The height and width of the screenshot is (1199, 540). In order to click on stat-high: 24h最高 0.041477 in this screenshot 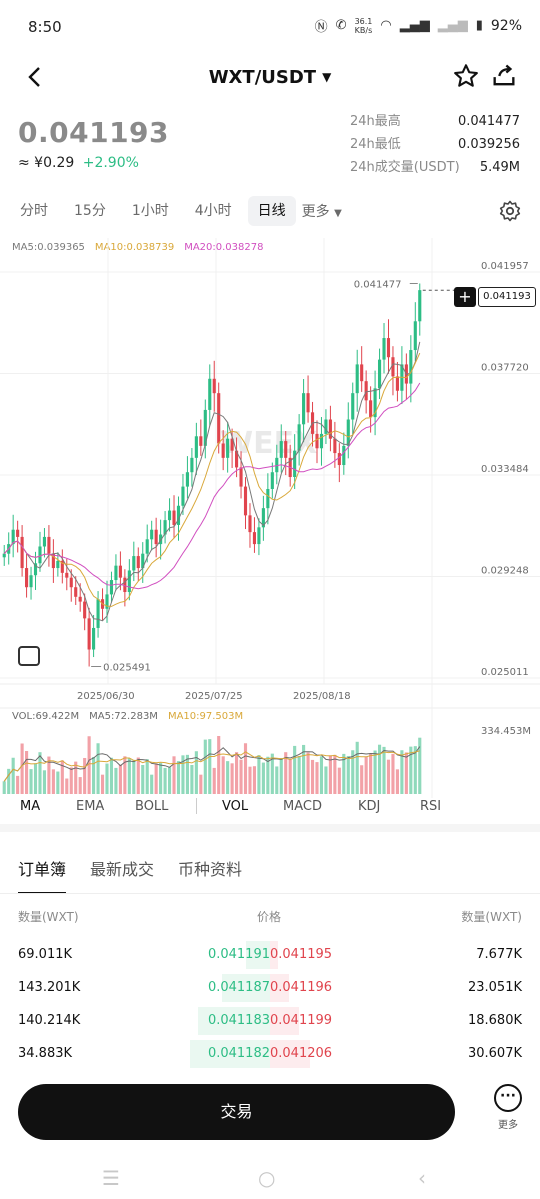, I will do `click(435, 121)`.